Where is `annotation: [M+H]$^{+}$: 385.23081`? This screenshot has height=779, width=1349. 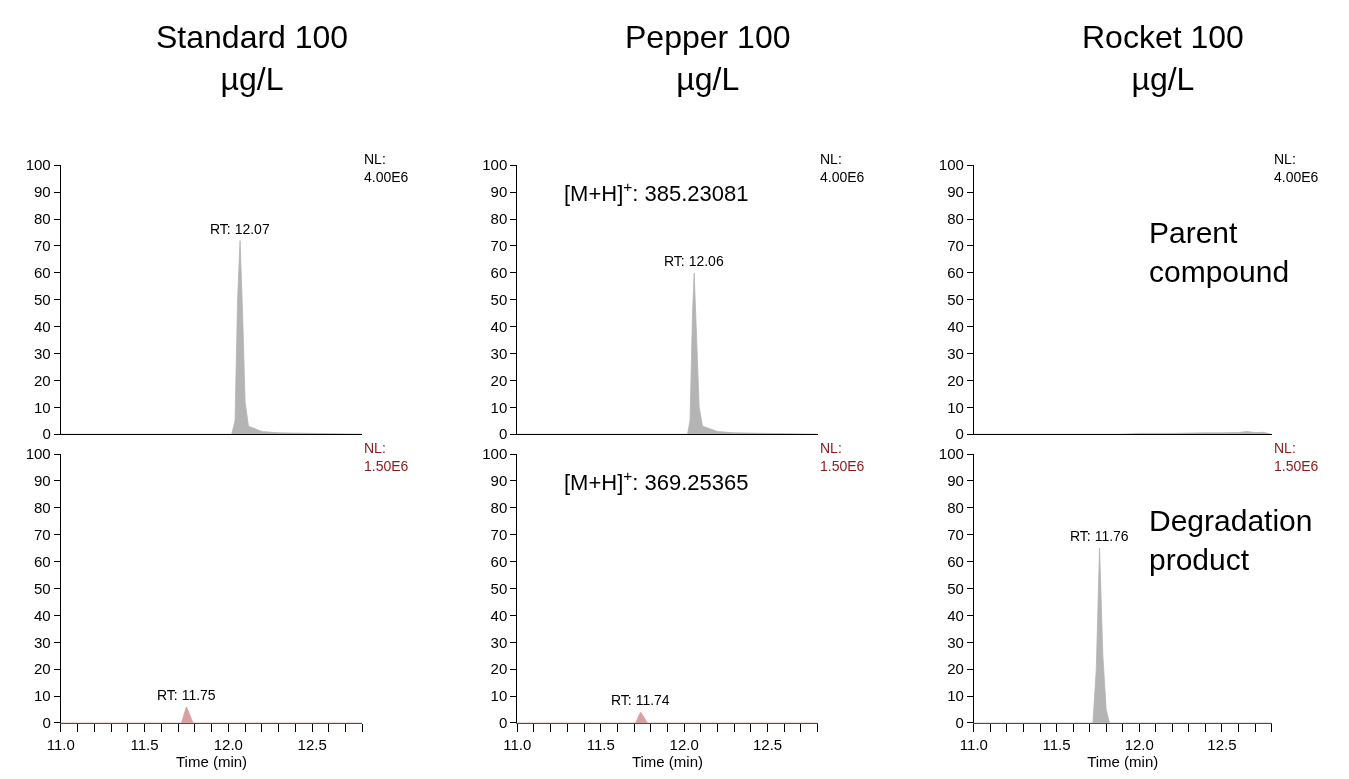
annotation: [M+H]$^{+}$: 385.23081 is located at coordinates (656, 192).